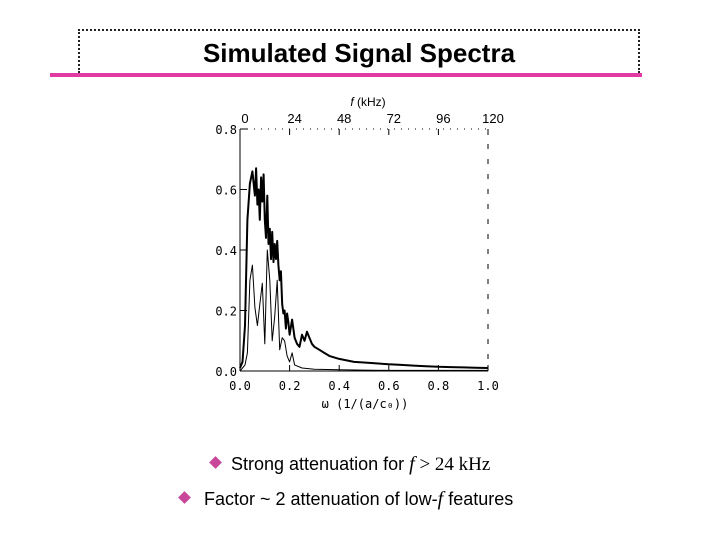  Describe the element at coordinates (226, 191) in the screenshot. I see `y-tick-label: 0.6` at that location.